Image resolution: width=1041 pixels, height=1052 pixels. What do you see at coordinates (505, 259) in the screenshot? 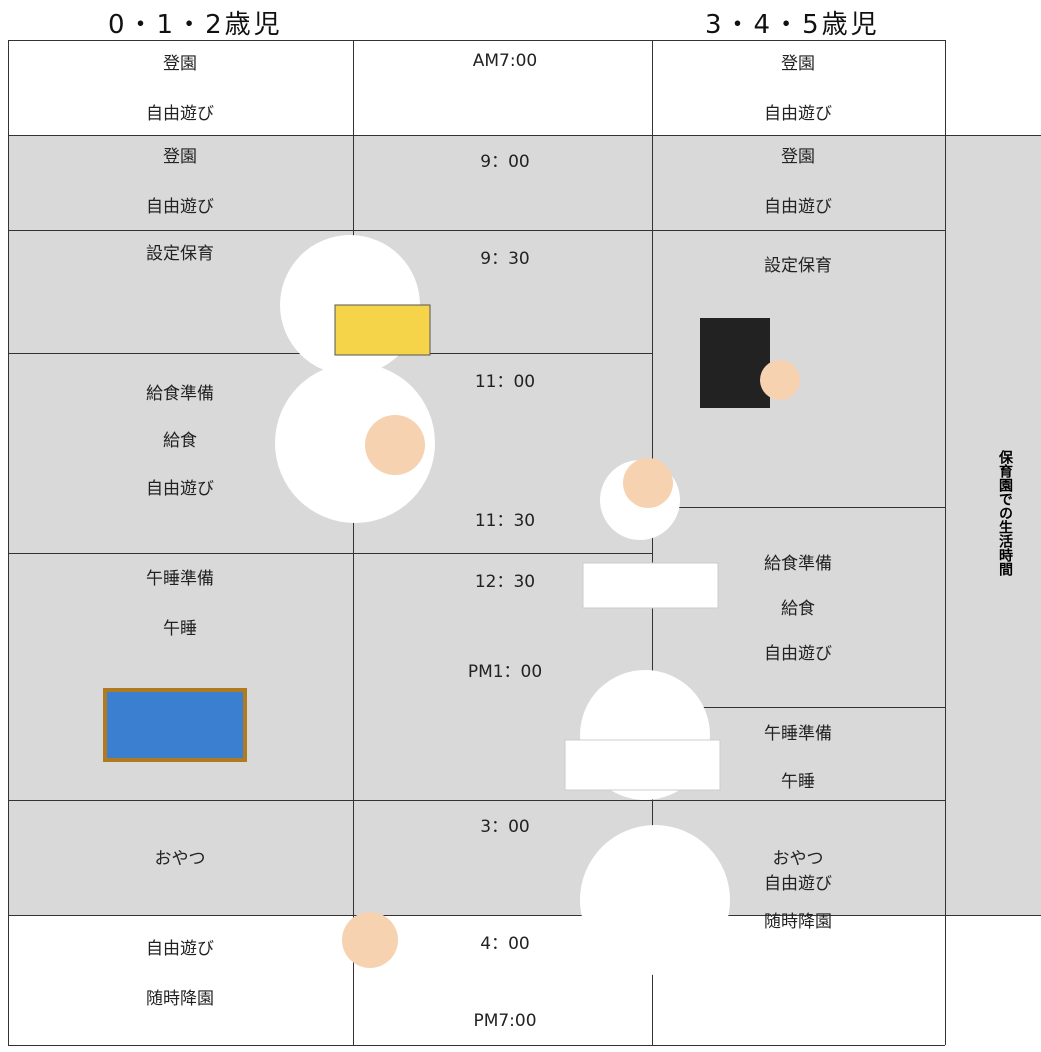
I see `time: 9：30` at bounding box center [505, 259].